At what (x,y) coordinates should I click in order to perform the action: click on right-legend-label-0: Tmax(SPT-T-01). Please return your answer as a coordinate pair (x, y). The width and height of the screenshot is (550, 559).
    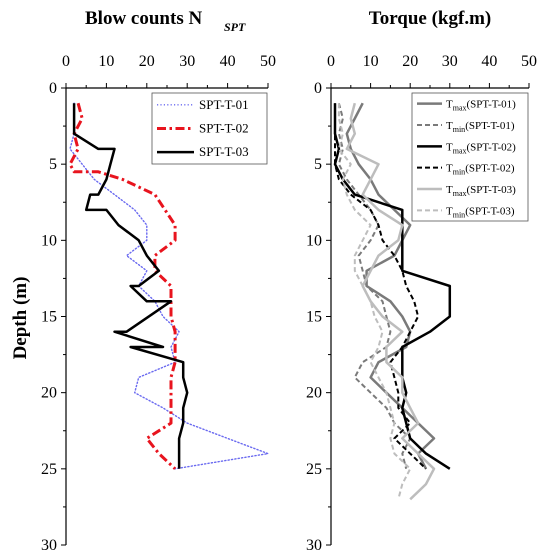
    Looking at the image, I should click on (481, 106).